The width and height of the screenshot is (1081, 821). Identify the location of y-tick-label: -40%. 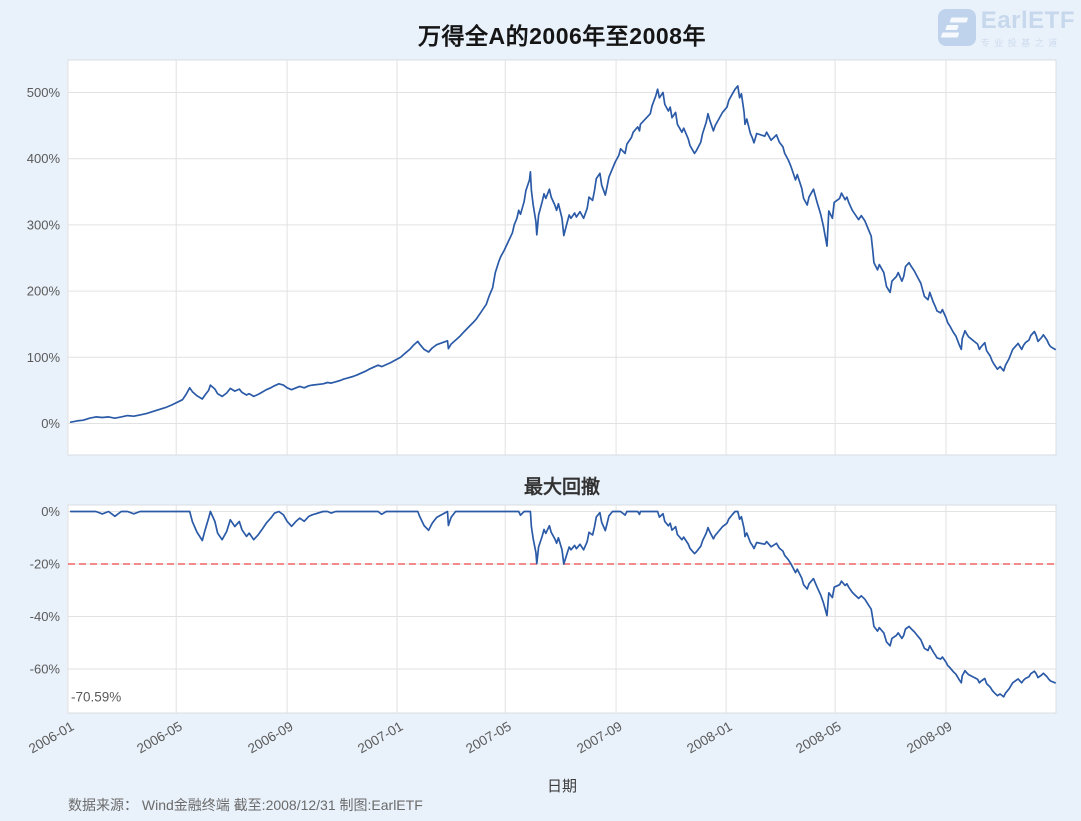
(45, 616).